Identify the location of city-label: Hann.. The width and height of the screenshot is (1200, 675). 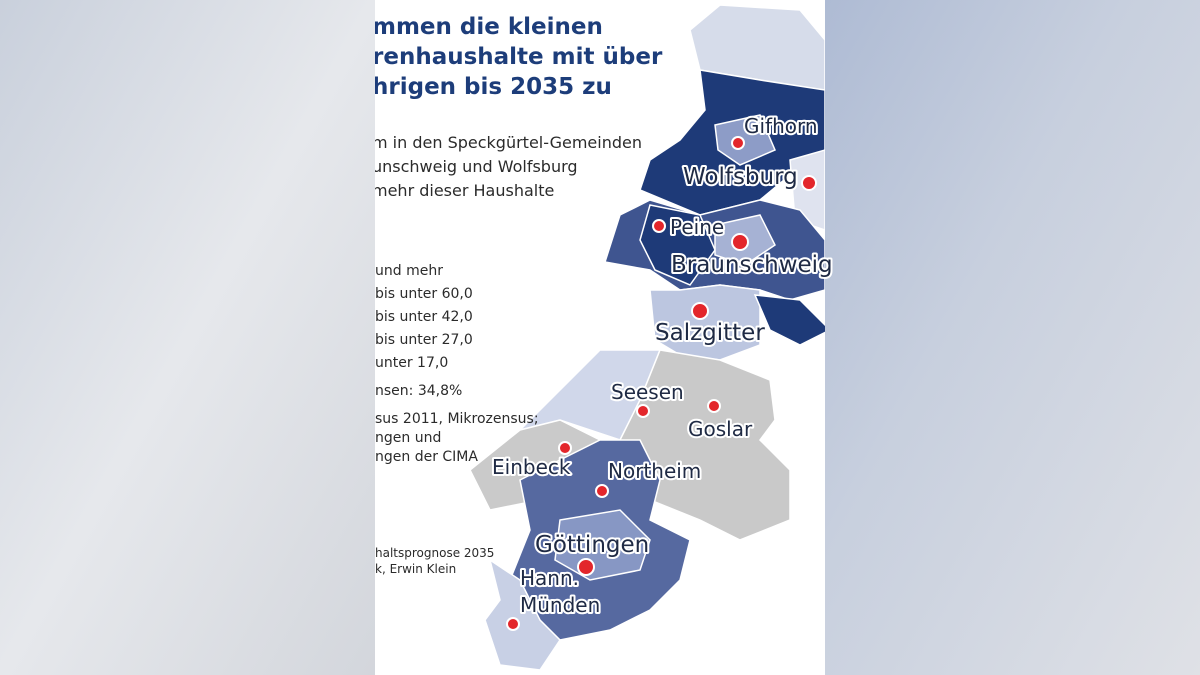
(549, 578).